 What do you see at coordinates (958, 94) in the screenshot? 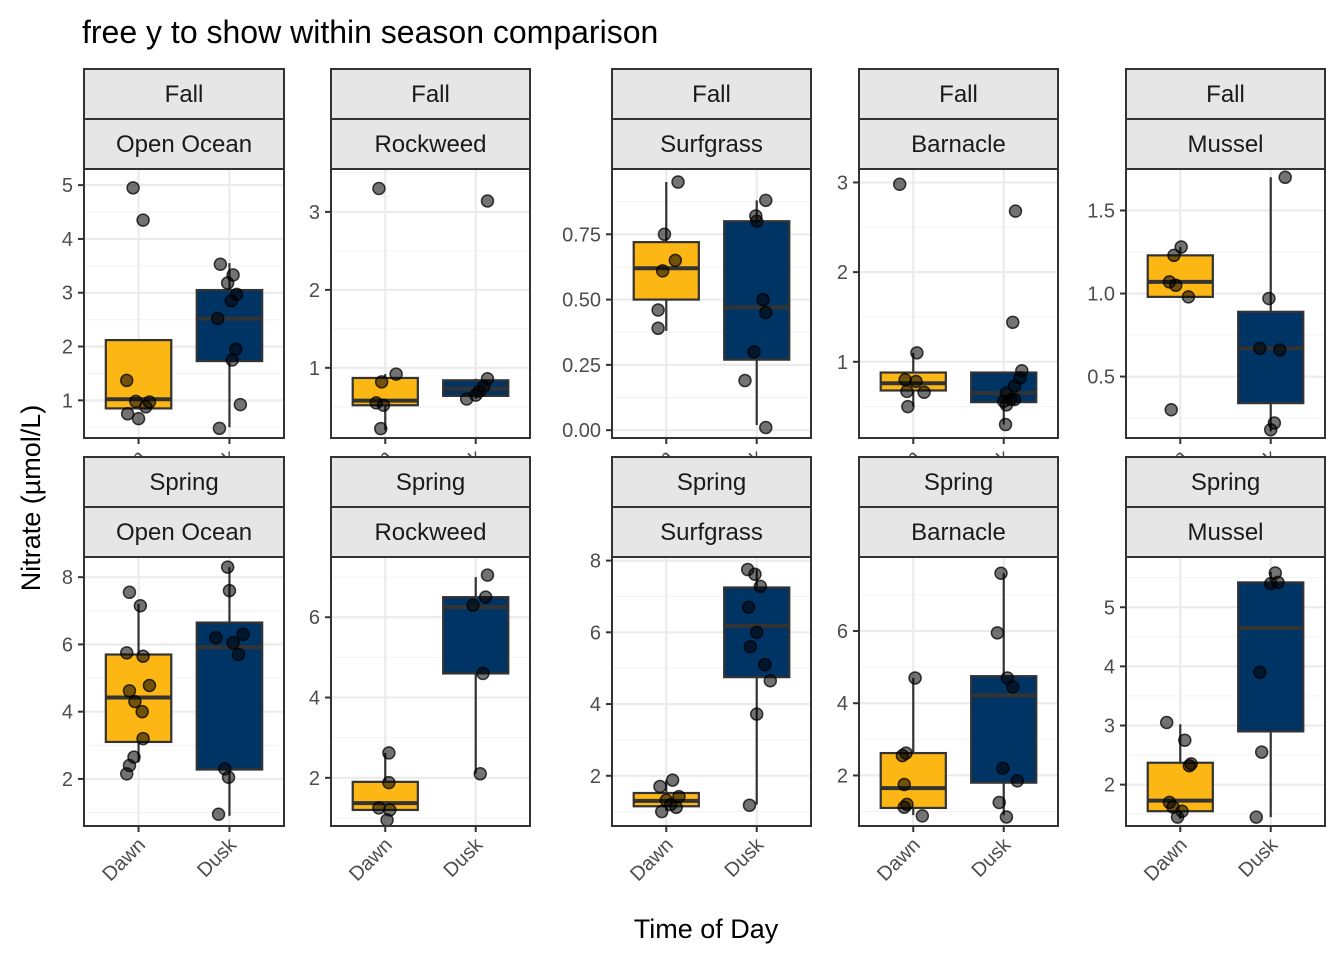
I see `panel-4-season-strip` at bounding box center [958, 94].